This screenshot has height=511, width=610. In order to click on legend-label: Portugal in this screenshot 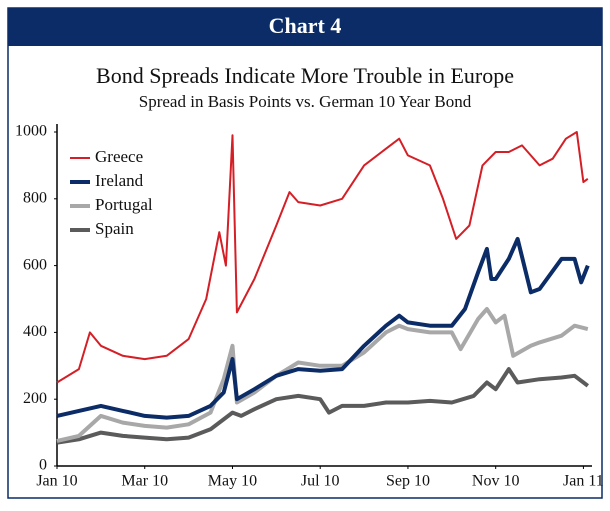, I will do `click(124, 204)`.